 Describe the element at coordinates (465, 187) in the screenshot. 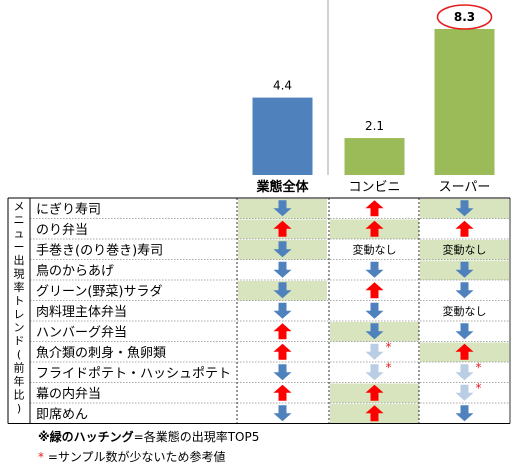

I see `category-header: スーパー` at that location.